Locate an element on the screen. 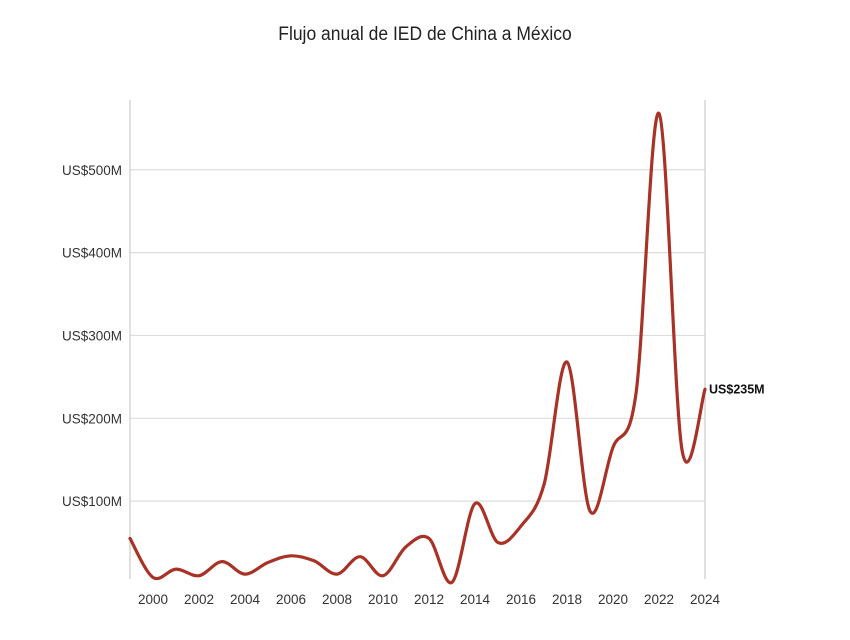 The height and width of the screenshot is (640, 850). data-point-2006 is located at coordinates (291, 556).